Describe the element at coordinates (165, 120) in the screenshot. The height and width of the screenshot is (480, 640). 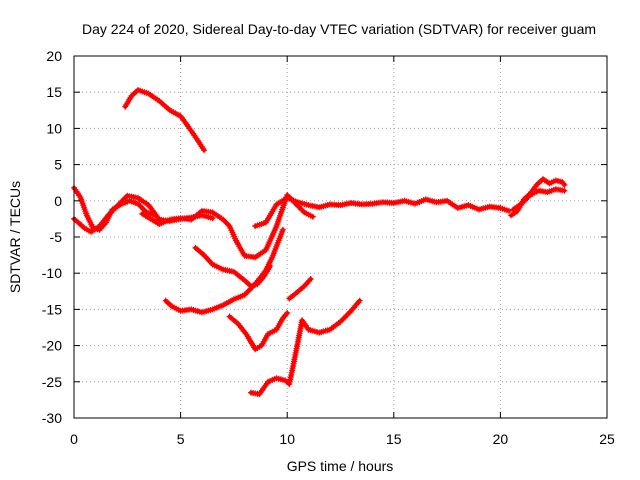
I see `series-s1` at that location.